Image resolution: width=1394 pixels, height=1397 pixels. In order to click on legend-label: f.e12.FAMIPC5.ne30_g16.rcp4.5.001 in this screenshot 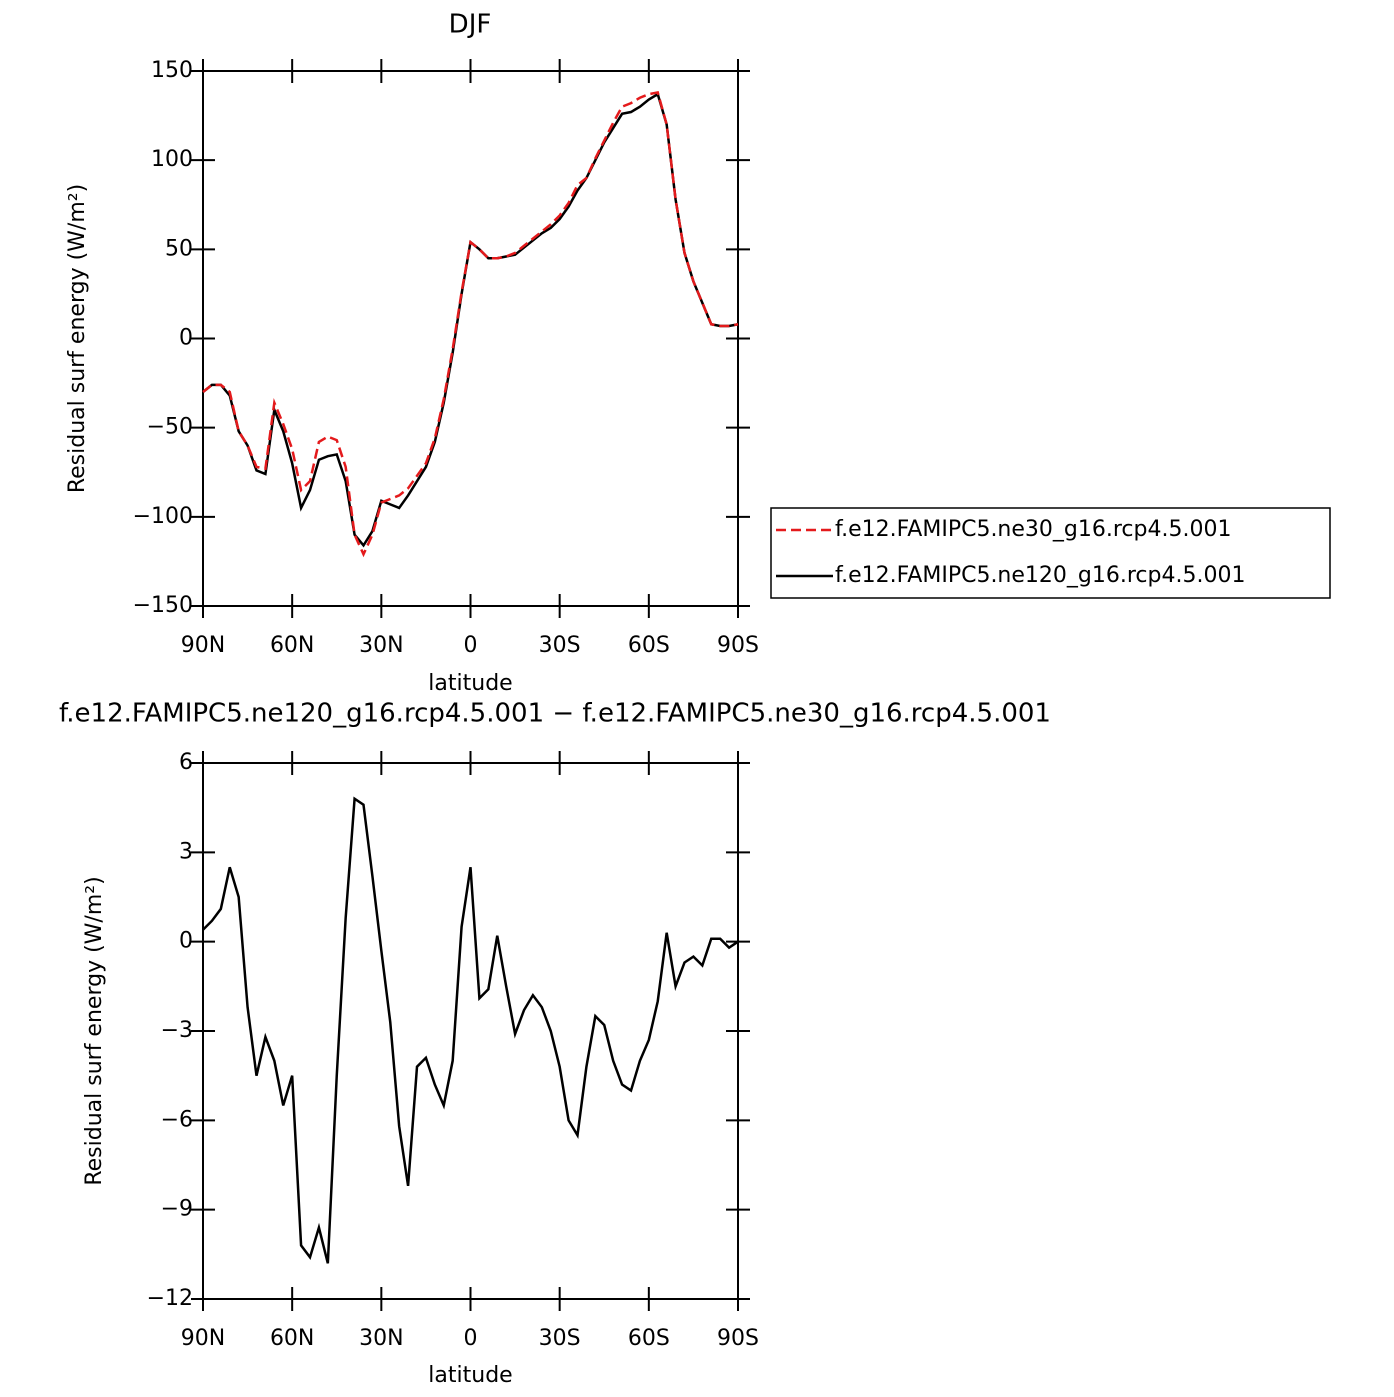, I will do `click(1033, 529)`.